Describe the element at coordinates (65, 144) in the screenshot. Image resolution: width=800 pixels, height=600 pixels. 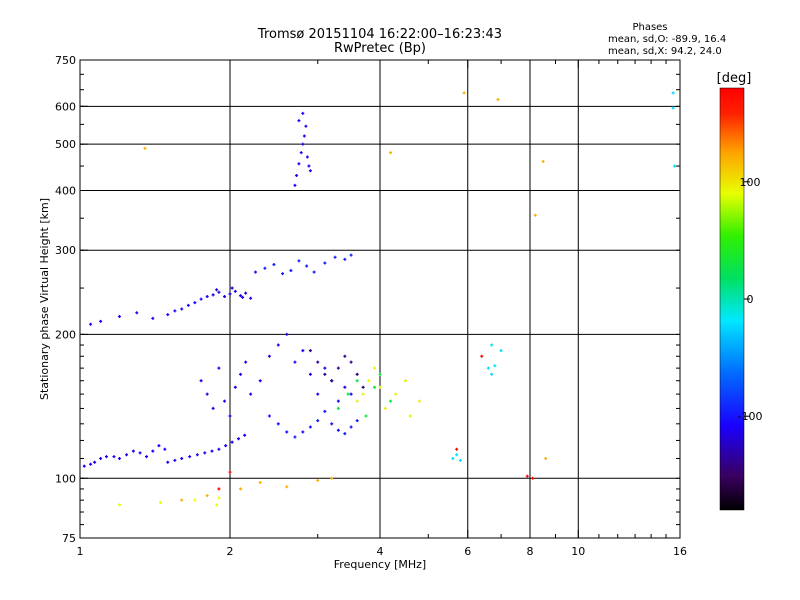
I see `y-tick-label: 500` at that location.